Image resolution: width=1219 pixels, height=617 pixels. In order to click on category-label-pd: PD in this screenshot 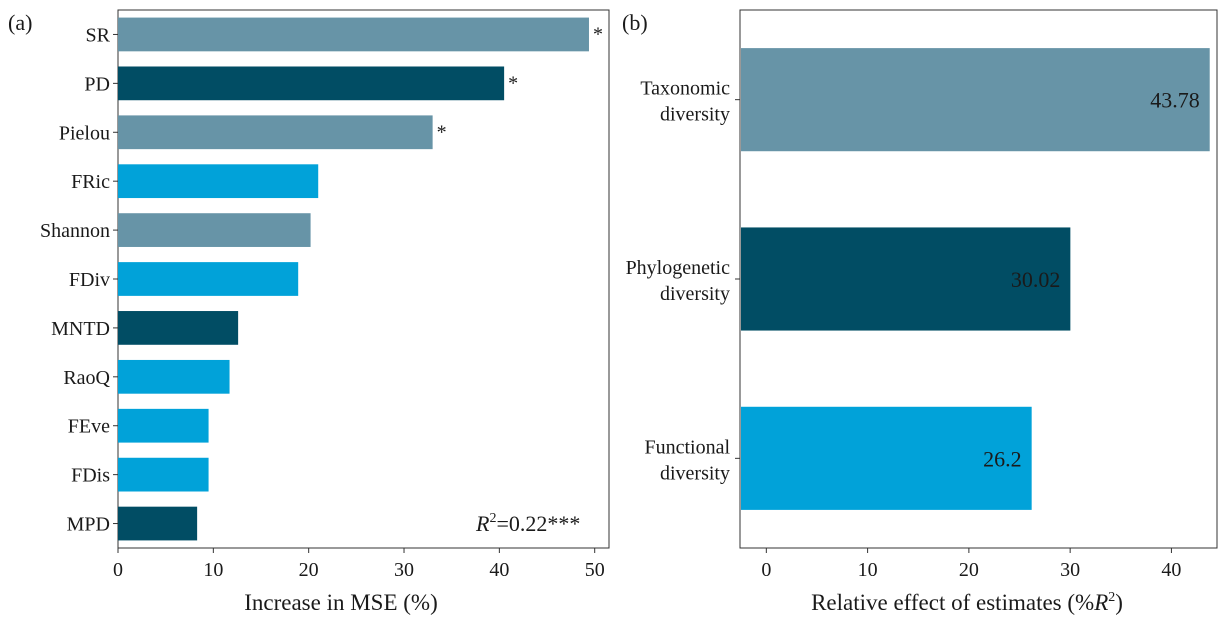, I will do `click(97, 84)`.